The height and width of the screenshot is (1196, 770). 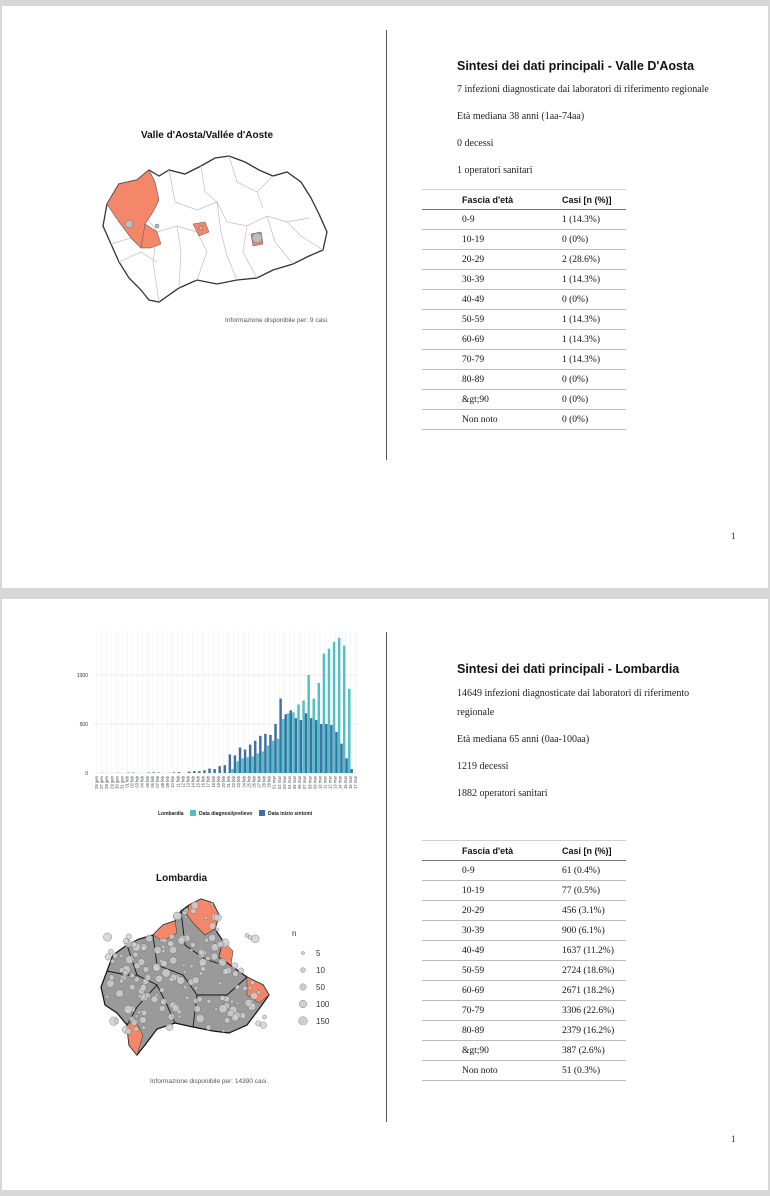 I want to click on y-tick-label: 0, so click(x=86, y=774).